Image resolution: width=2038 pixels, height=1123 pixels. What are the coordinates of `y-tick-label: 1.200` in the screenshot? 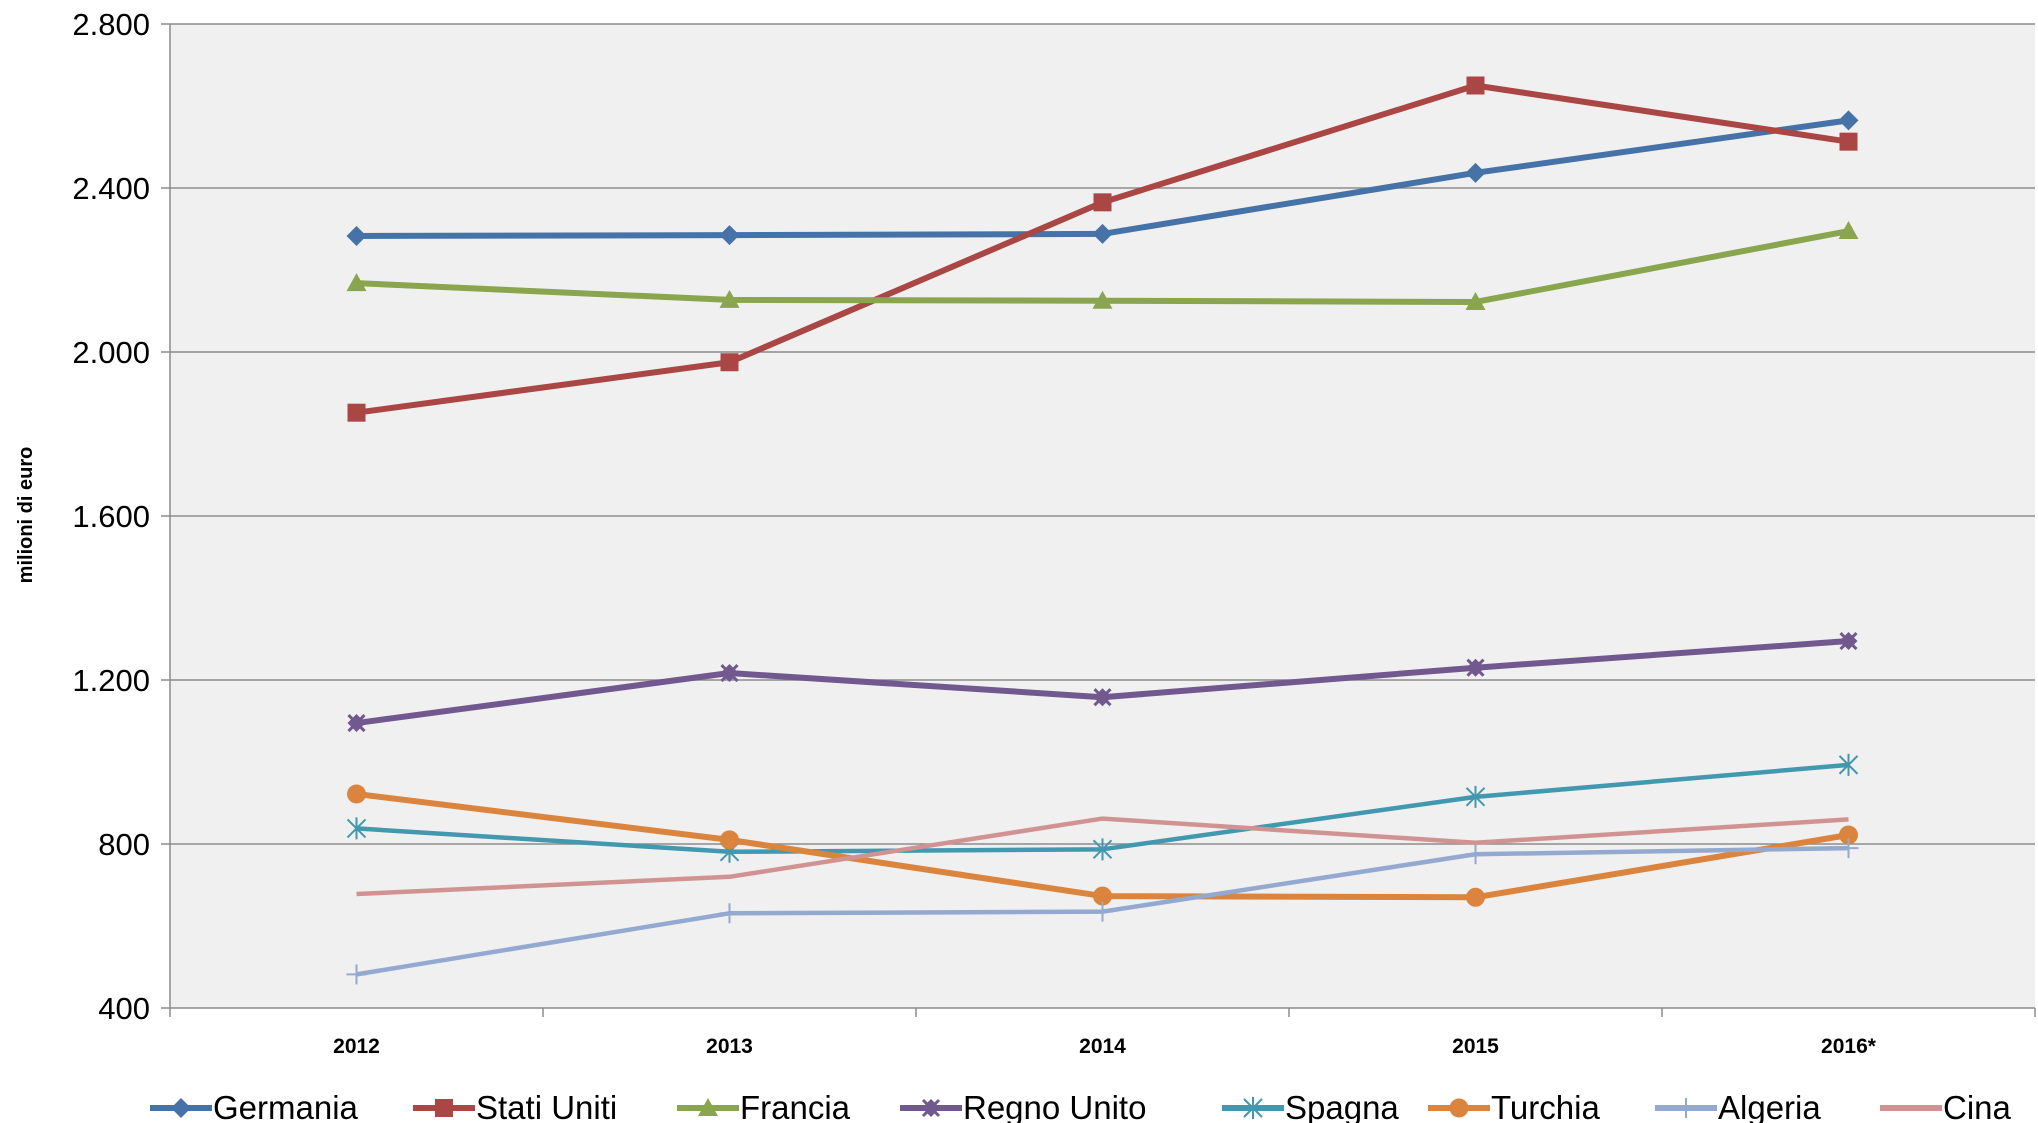 It's located at (111, 680).